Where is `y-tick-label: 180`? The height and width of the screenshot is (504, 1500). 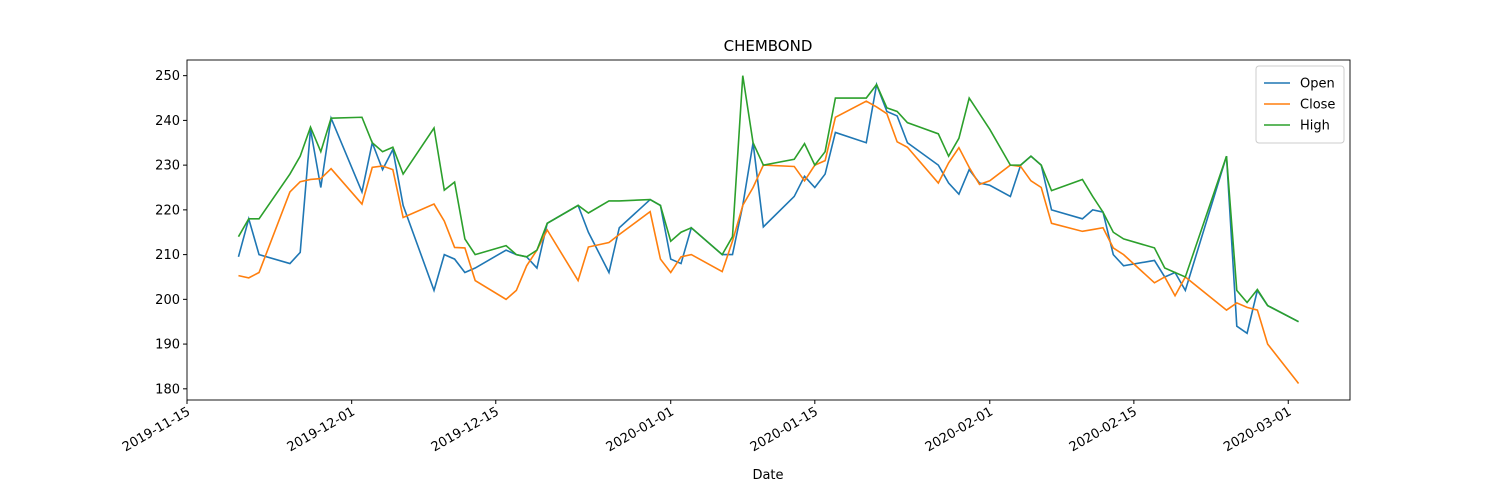
y-tick-label: 180 is located at coordinates (167, 389).